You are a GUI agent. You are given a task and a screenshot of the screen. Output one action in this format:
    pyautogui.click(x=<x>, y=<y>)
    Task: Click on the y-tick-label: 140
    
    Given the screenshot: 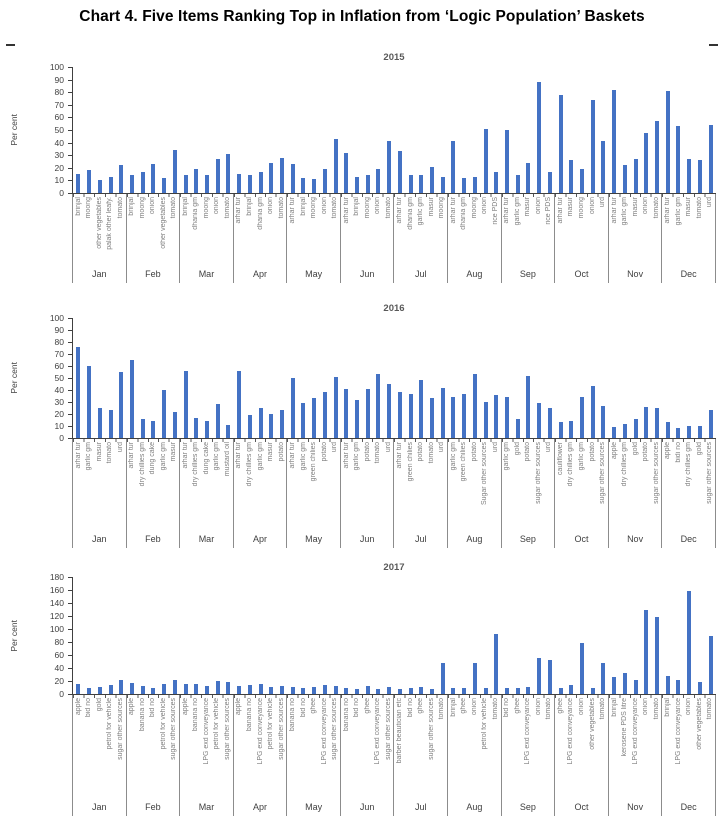 What is the action you would take?
    pyautogui.click(x=56, y=603)
    